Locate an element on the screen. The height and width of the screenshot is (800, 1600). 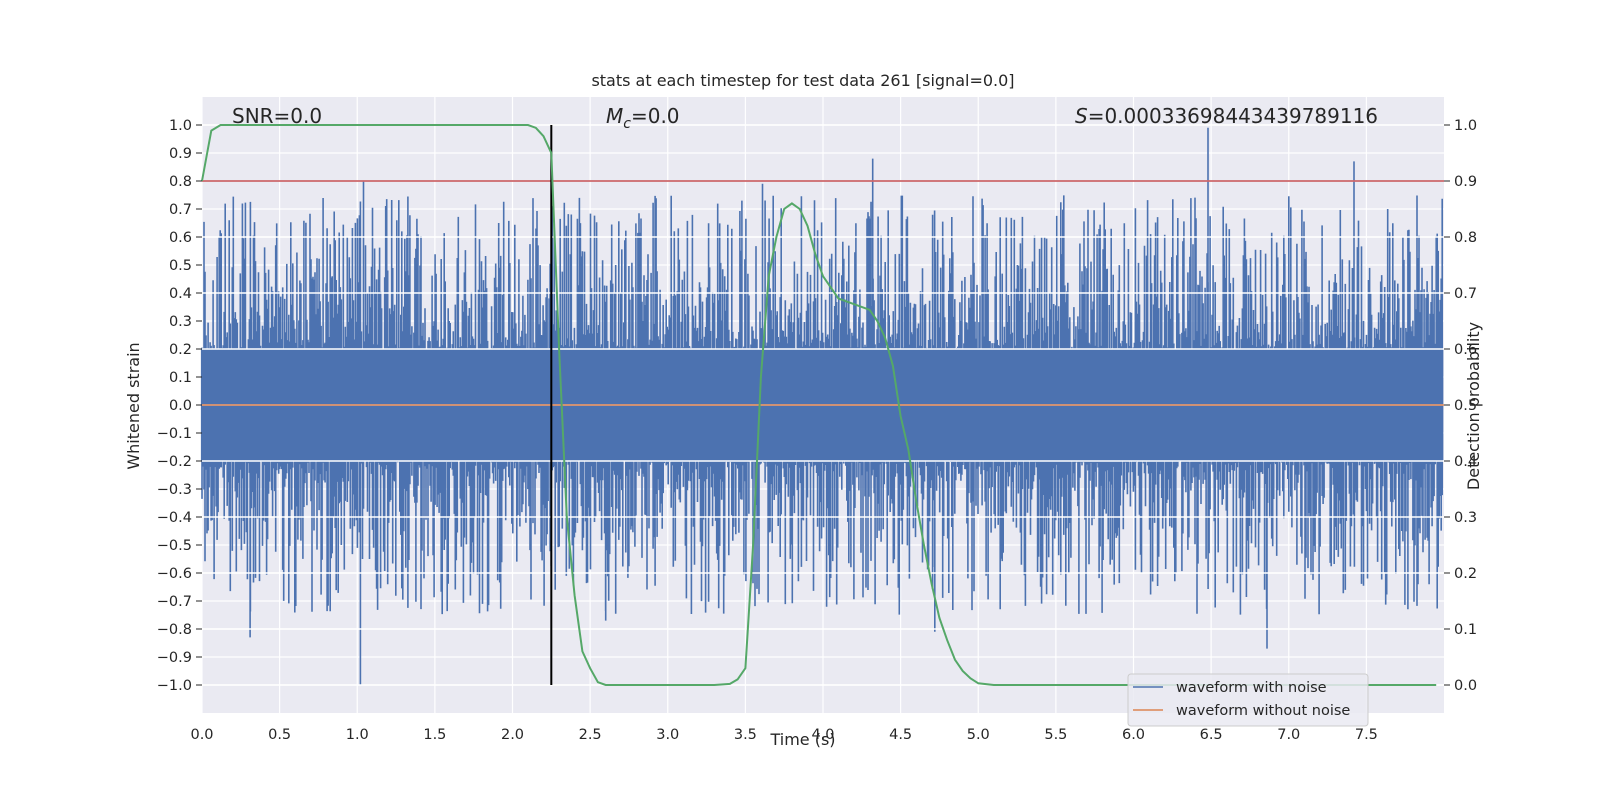
y-tick-label: 0.4 is located at coordinates (180, 294).